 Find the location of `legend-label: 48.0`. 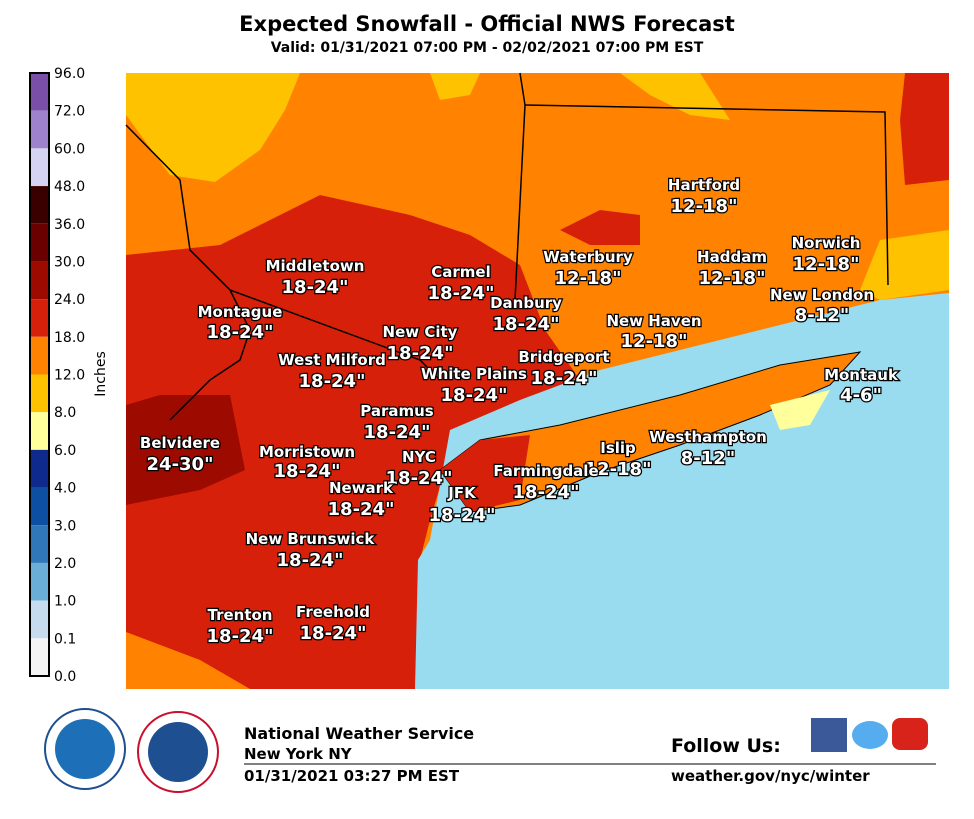

legend-label: 48.0 is located at coordinates (69, 187).